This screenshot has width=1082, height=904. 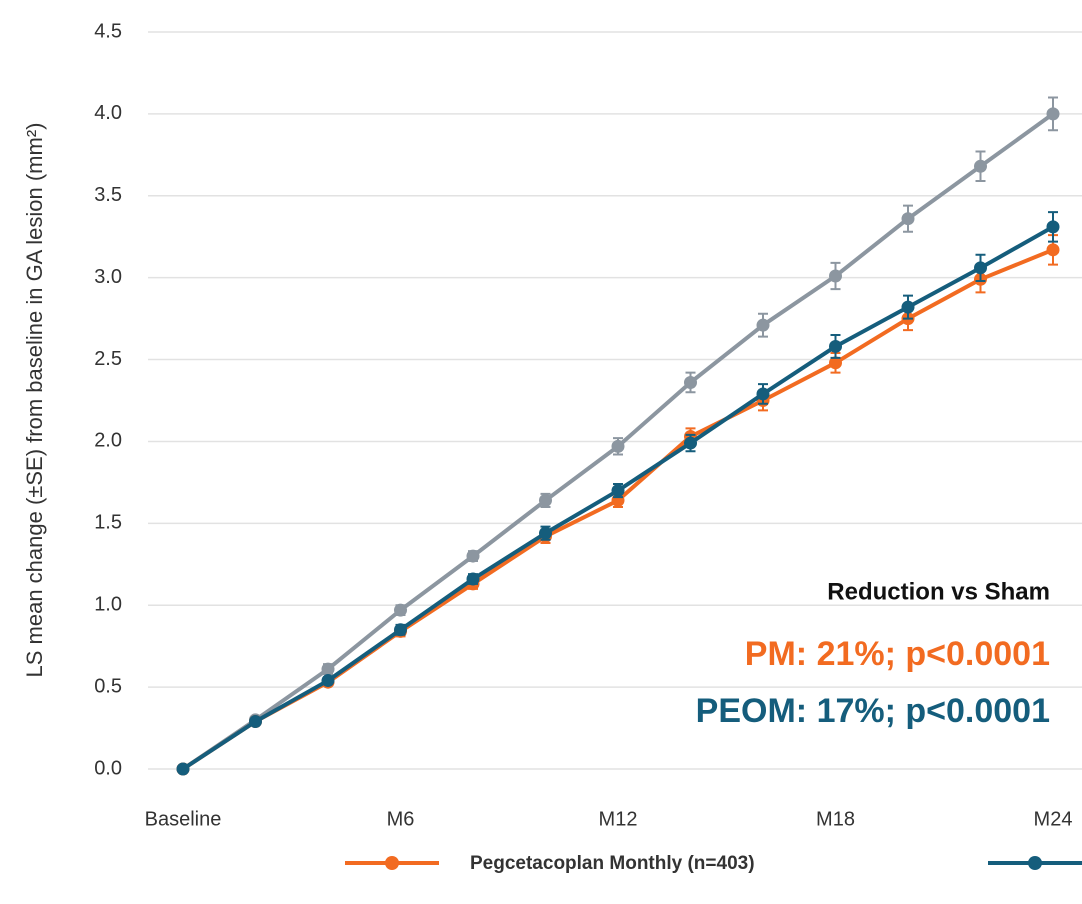 What do you see at coordinates (108, 523) in the screenshot?
I see `y-tick-label: 1.5` at bounding box center [108, 523].